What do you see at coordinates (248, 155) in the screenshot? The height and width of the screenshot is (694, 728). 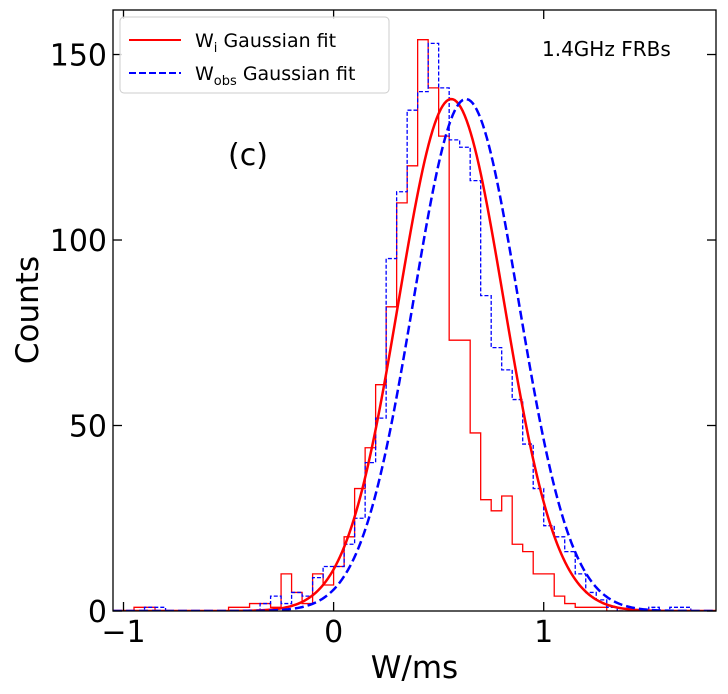 I see `panel-label: (c)` at bounding box center [248, 155].